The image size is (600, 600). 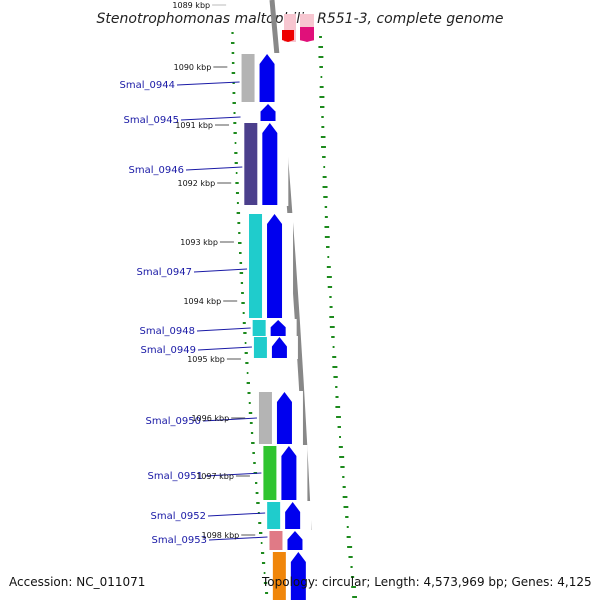 I want to click on accession-text: Accession: NC_011071, so click(x=77, y=582).